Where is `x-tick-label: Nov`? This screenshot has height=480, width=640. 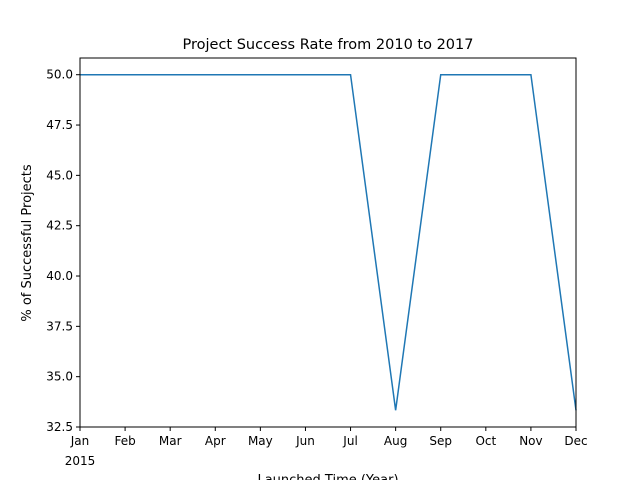
x-tick-label: Nov is located at coordinates (530, 441).